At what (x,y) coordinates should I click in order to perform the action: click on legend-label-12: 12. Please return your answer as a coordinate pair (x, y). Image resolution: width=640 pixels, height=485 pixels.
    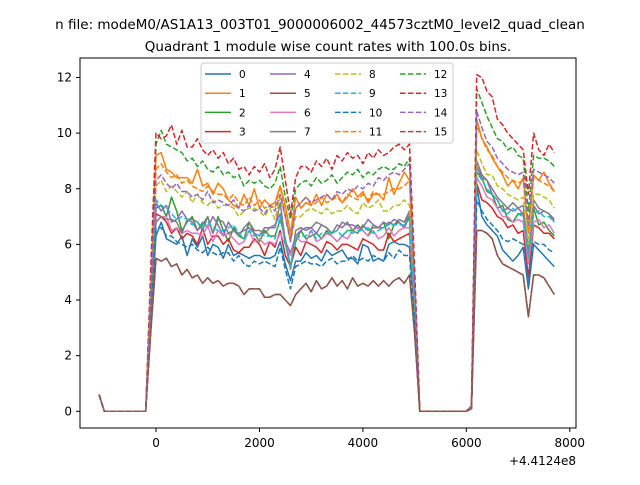
    Looking at the image, I should click on (440, 75).